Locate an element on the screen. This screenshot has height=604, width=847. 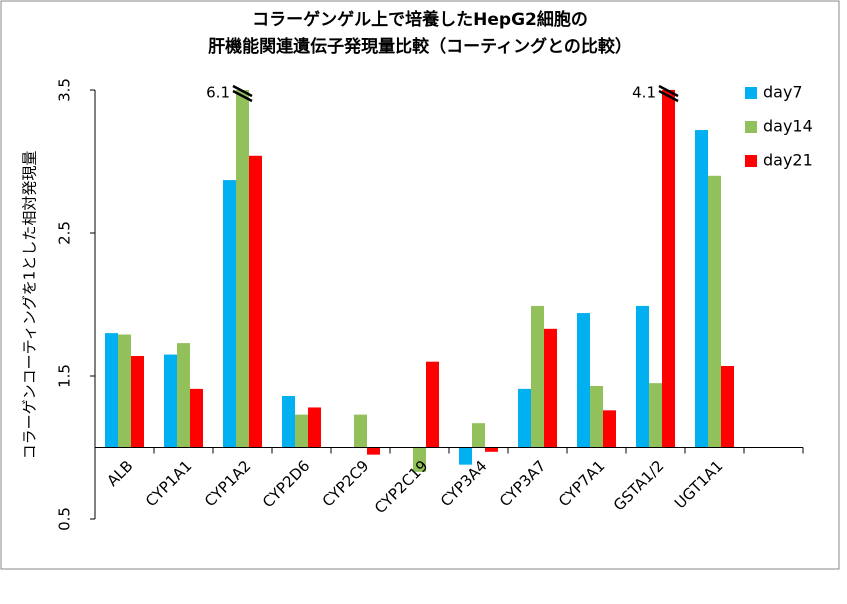
chart-title: 肝機能関連遺伝子発現量比較（コーティングとの比較） is located at coordinates (420, 46).